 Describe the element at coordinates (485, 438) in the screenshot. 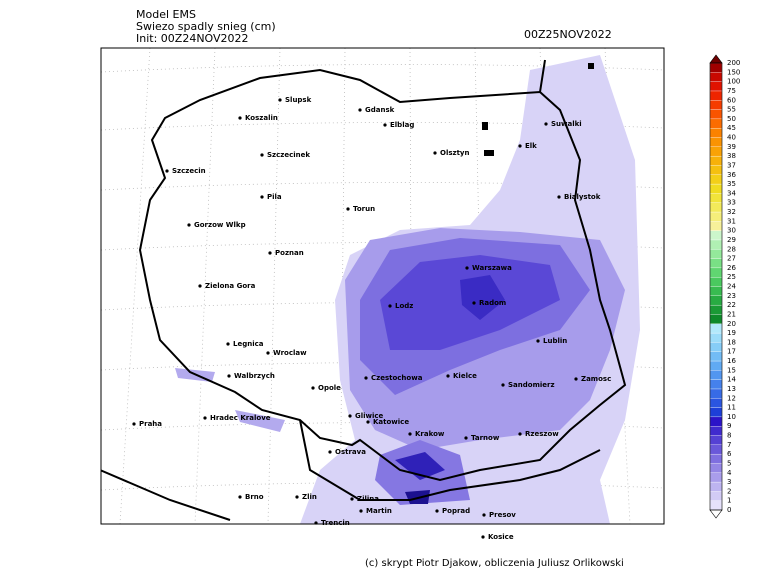

I see `city-label: Tarnow` at that location.